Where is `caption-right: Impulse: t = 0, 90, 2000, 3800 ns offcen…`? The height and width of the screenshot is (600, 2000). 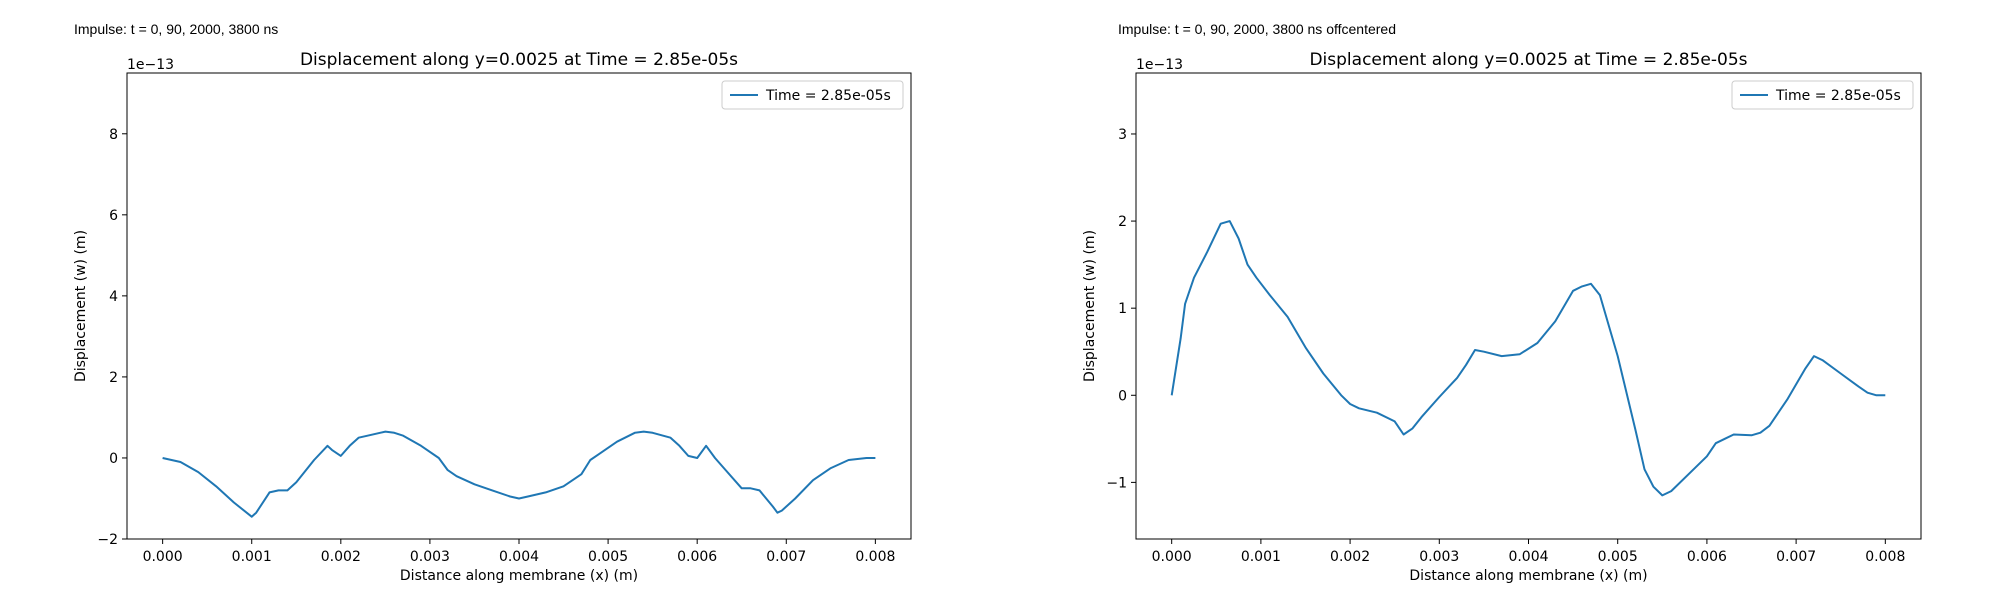
caption-right: Impulse: t = 0, 90, 2000, 3800 ns offcen… is located at coordinates (1257, 29).